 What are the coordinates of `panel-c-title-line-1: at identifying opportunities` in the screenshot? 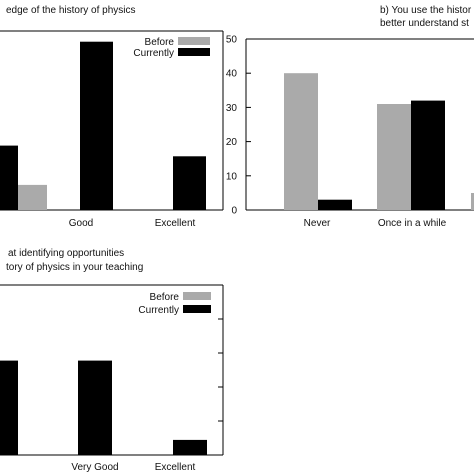 It's located at (66, 253).